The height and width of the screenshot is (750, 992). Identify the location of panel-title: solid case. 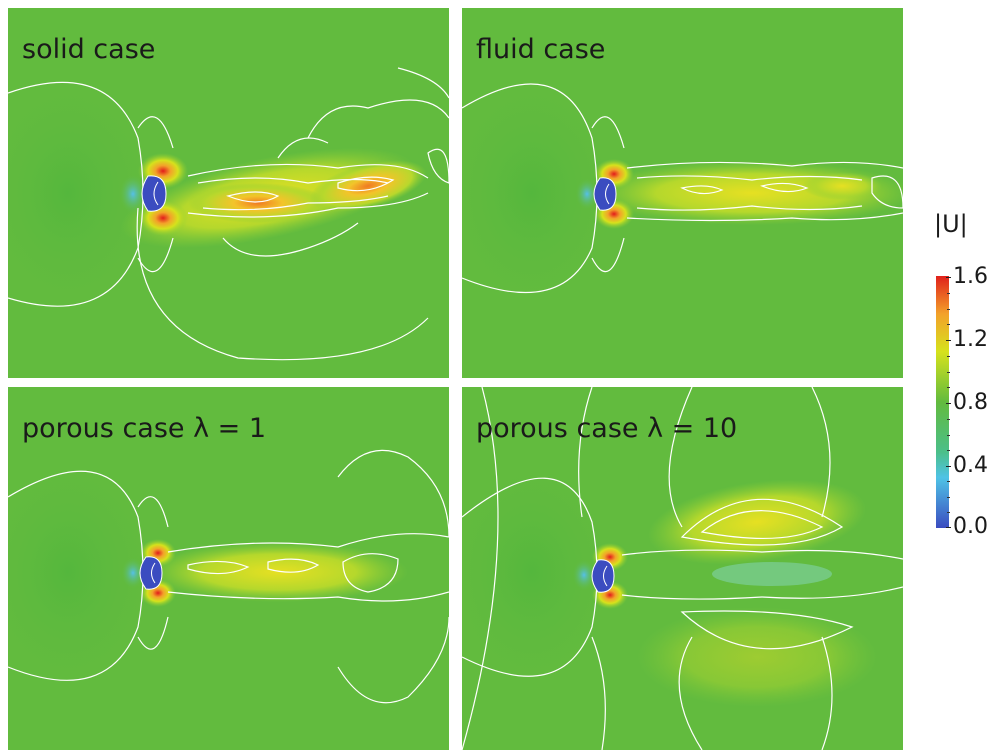
(89, 49).